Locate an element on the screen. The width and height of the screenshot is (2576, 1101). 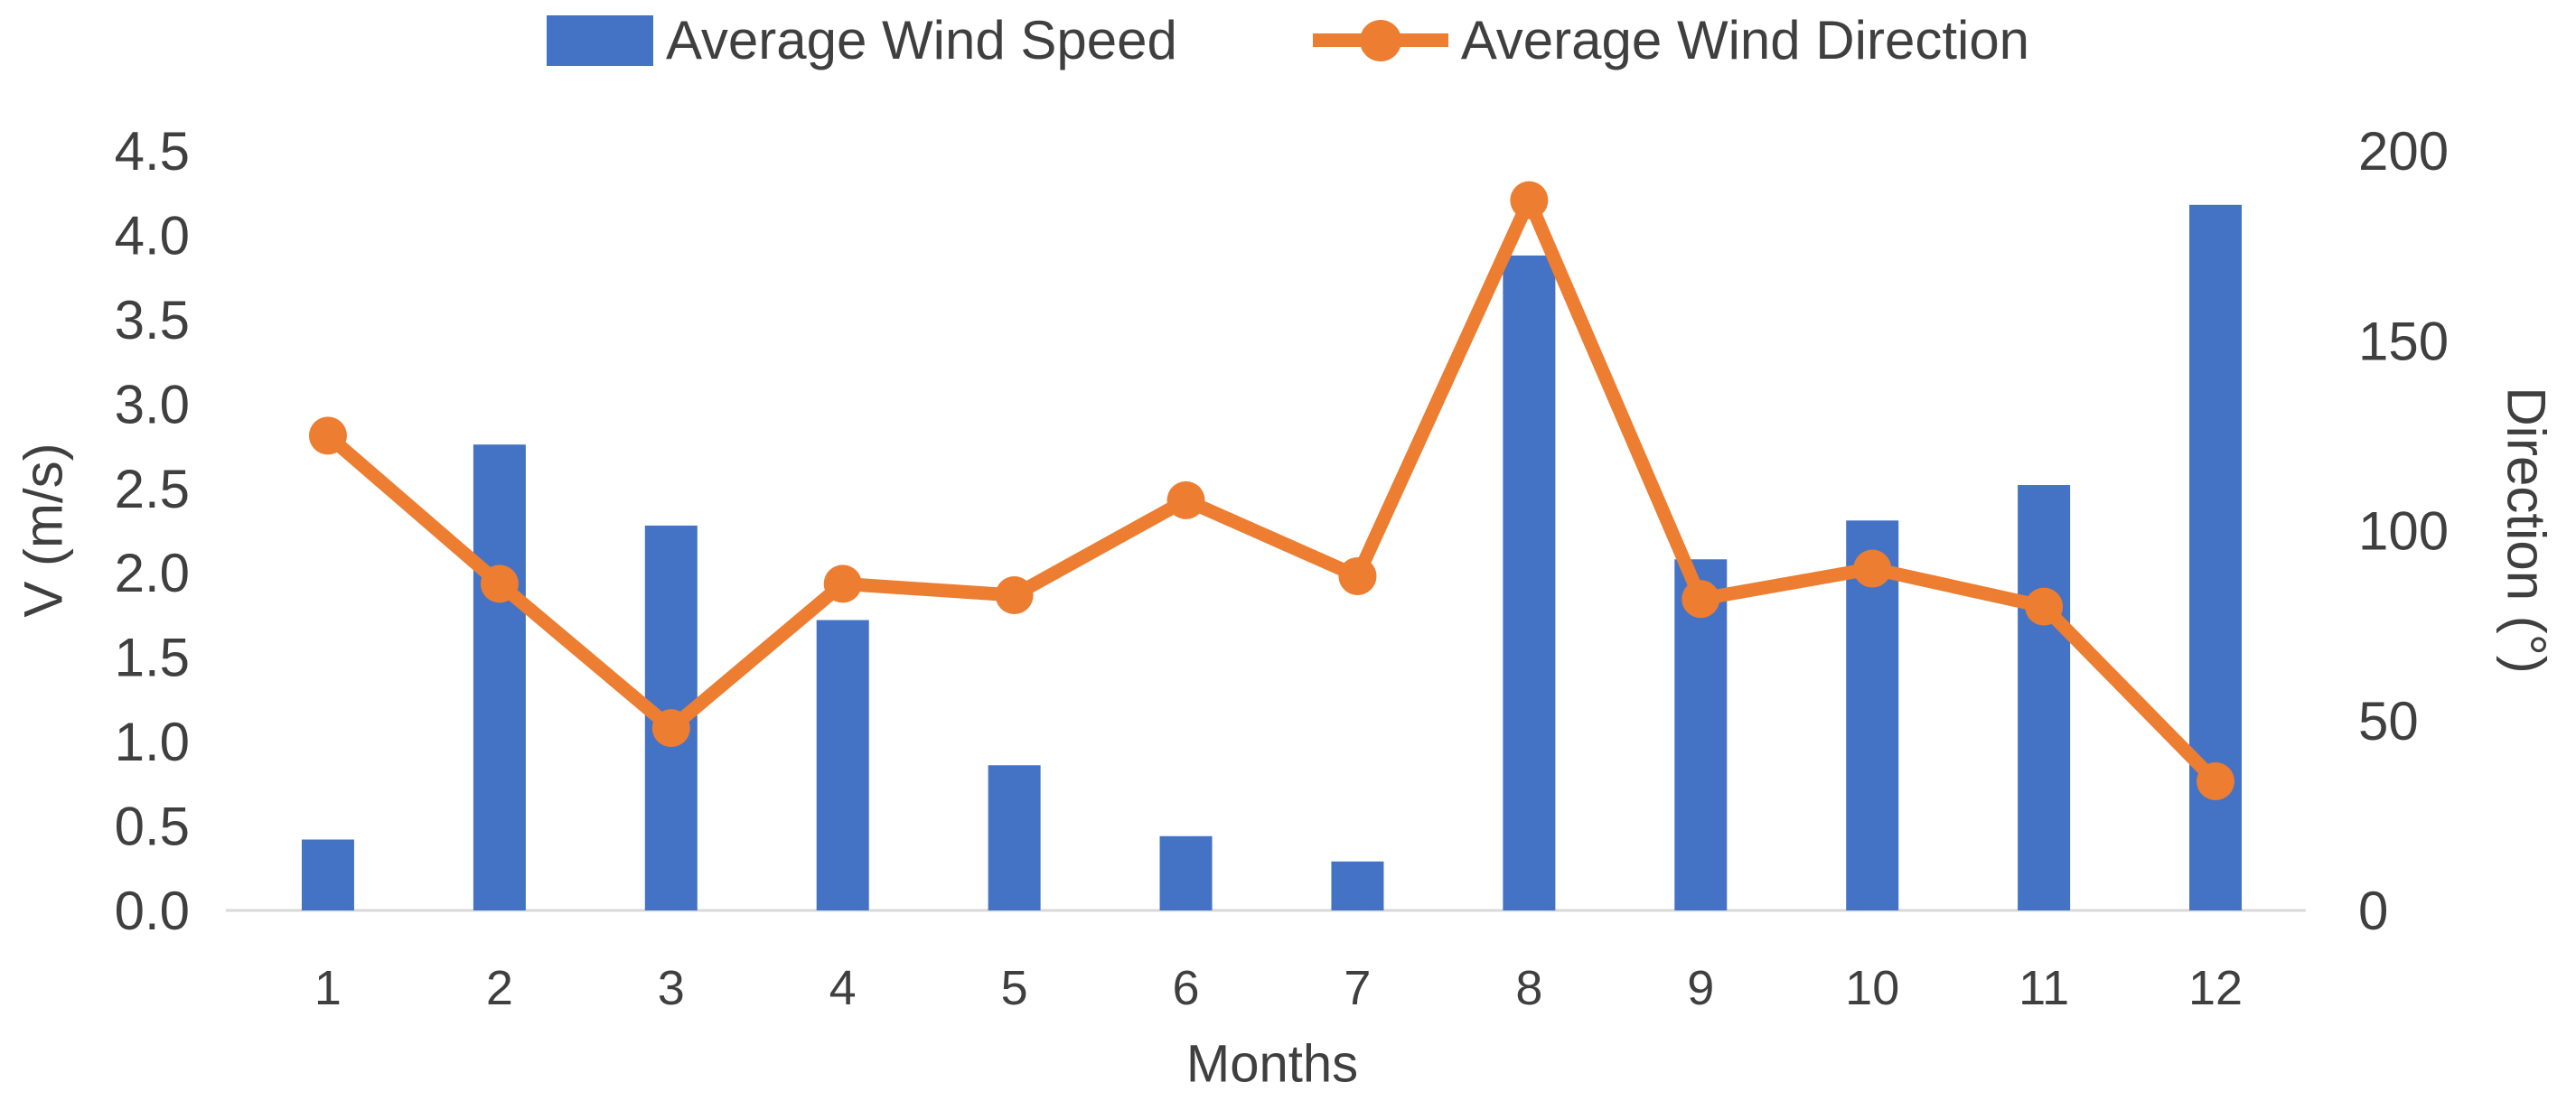
legend-item-wind-direction: Average Wind Direction is located at coordinates (1671, 40).